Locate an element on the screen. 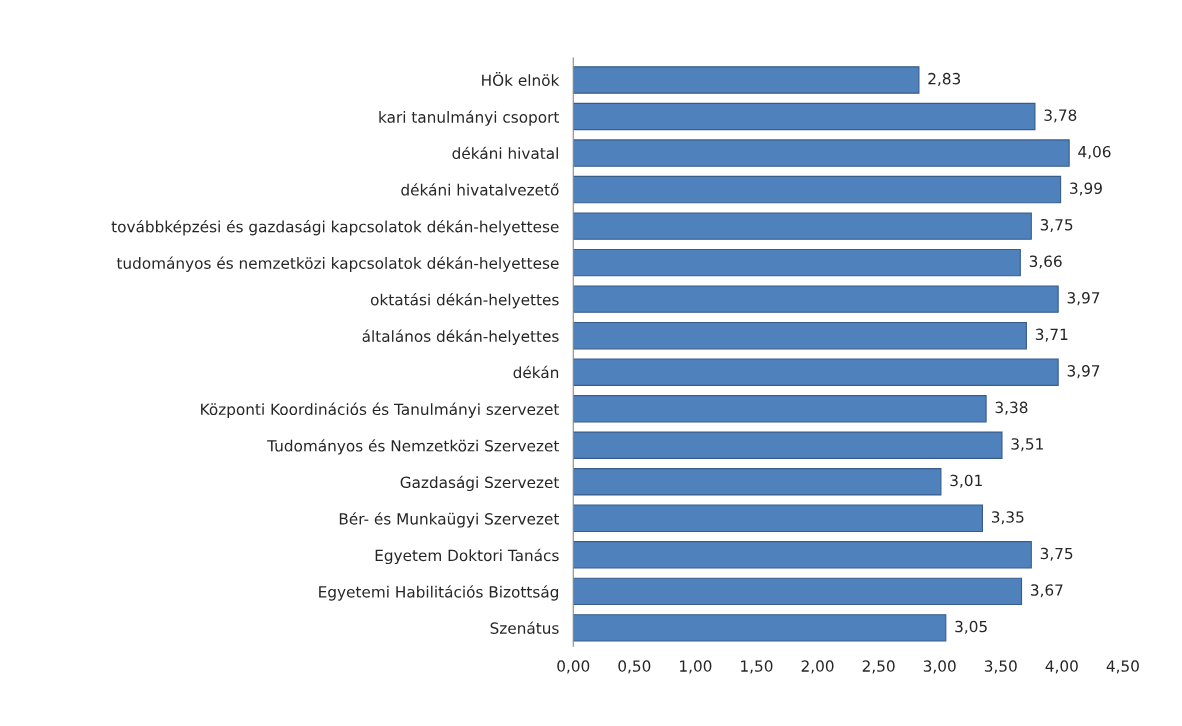  data-label: 3,71 is located at coordinates (1051, 335).